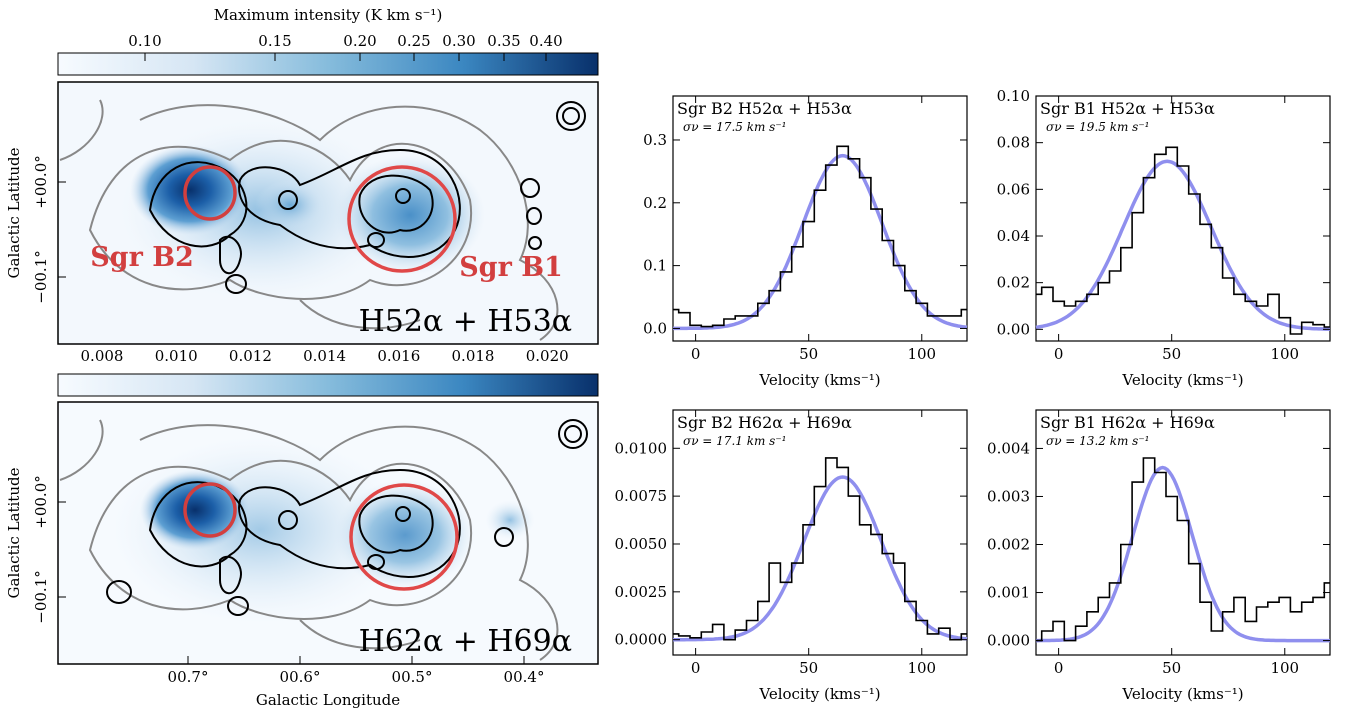  What do you see at coordinates (1008, 448) in the screenshot?
I see `spectrum-ytick-label: 0.004` at bounding box center [1008, 448].